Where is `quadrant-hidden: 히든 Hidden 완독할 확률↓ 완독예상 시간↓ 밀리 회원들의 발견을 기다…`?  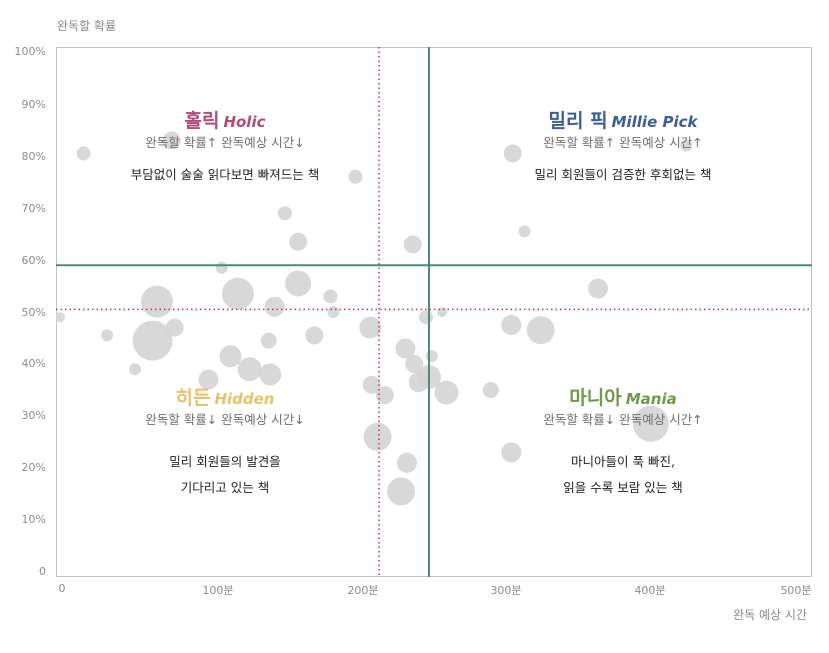 quadrant-hidden: 히든 Hidden 완독할 확률↓ 완독예상 시간↓ 밀리 회원들의 발견을 기다… is located at coordinates (224, 443).